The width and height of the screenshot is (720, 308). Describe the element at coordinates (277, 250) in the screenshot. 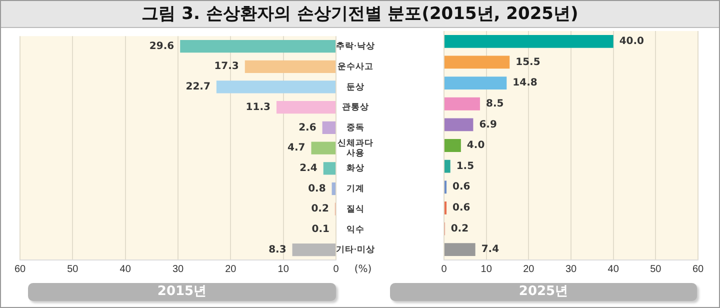

I see `data-label: 8.3` at that location.